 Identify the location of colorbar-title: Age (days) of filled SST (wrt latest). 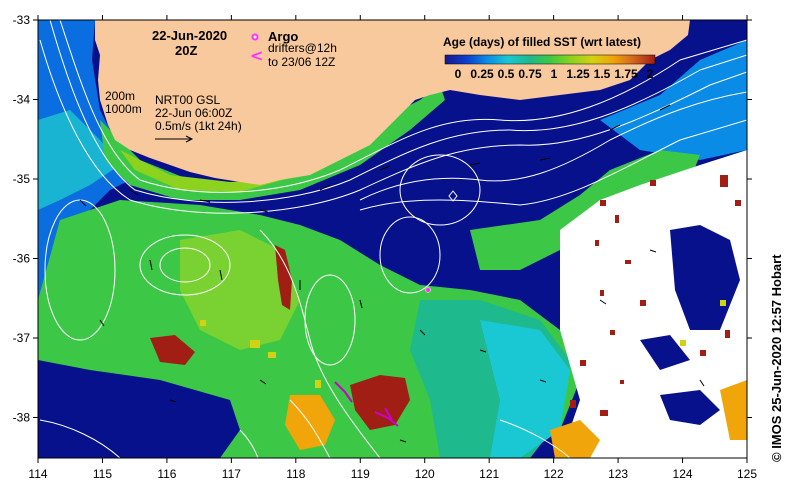
(542, 42).